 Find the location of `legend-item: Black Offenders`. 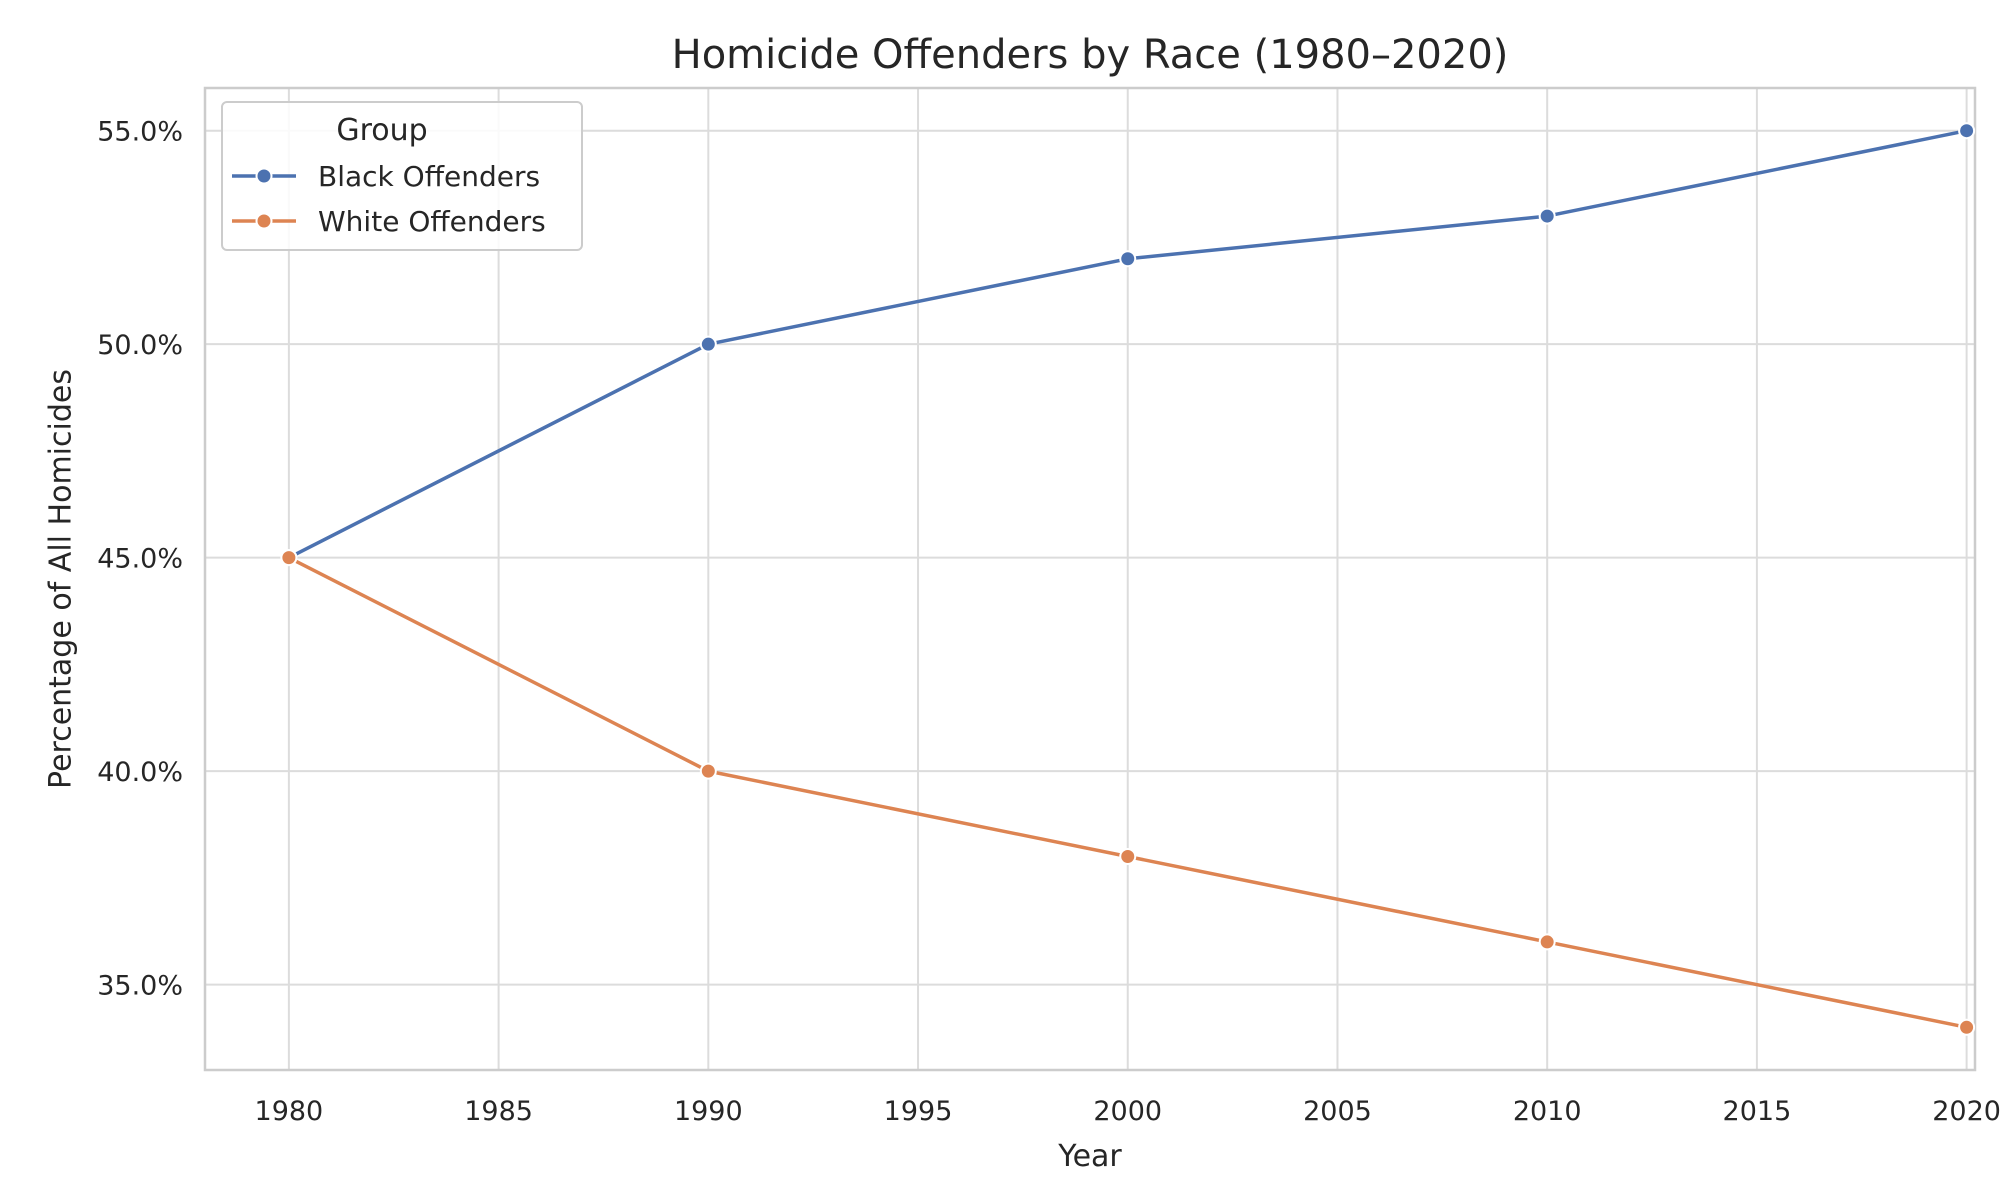

legend-item: Black Offenders is located at coordinates (386, 176).